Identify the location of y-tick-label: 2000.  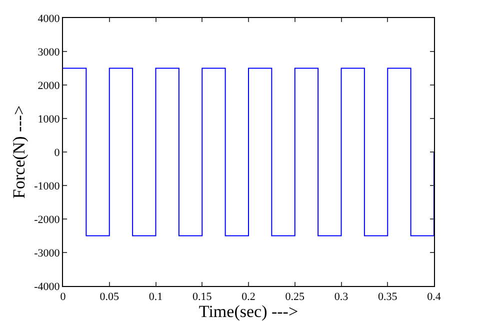
(49, 86).